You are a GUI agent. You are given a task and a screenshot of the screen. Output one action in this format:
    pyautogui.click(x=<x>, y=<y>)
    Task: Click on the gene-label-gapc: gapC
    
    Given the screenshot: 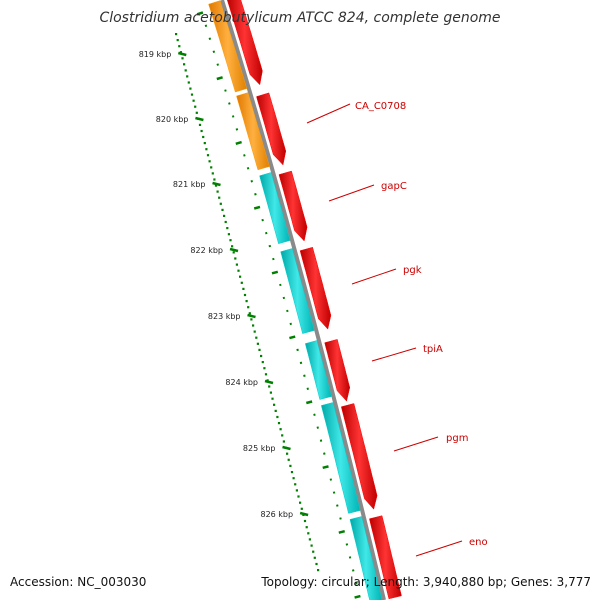 What is the action you would take?
    pyautogui.click(x=394, y=186)
    